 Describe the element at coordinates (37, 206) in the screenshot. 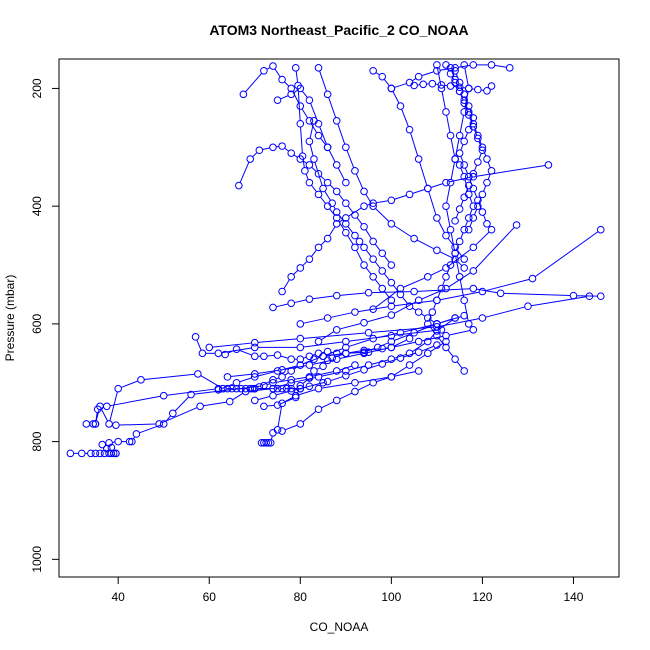

I see `y-tick-label: 400` at that location.